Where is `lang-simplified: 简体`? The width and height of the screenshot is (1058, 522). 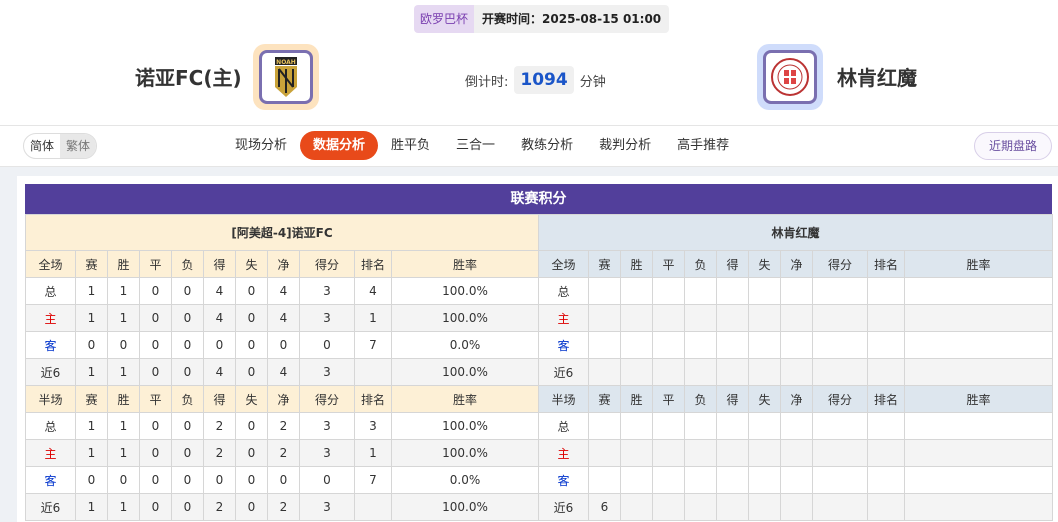
lang-simplified: 简体 is located at coordinates (42, 146).